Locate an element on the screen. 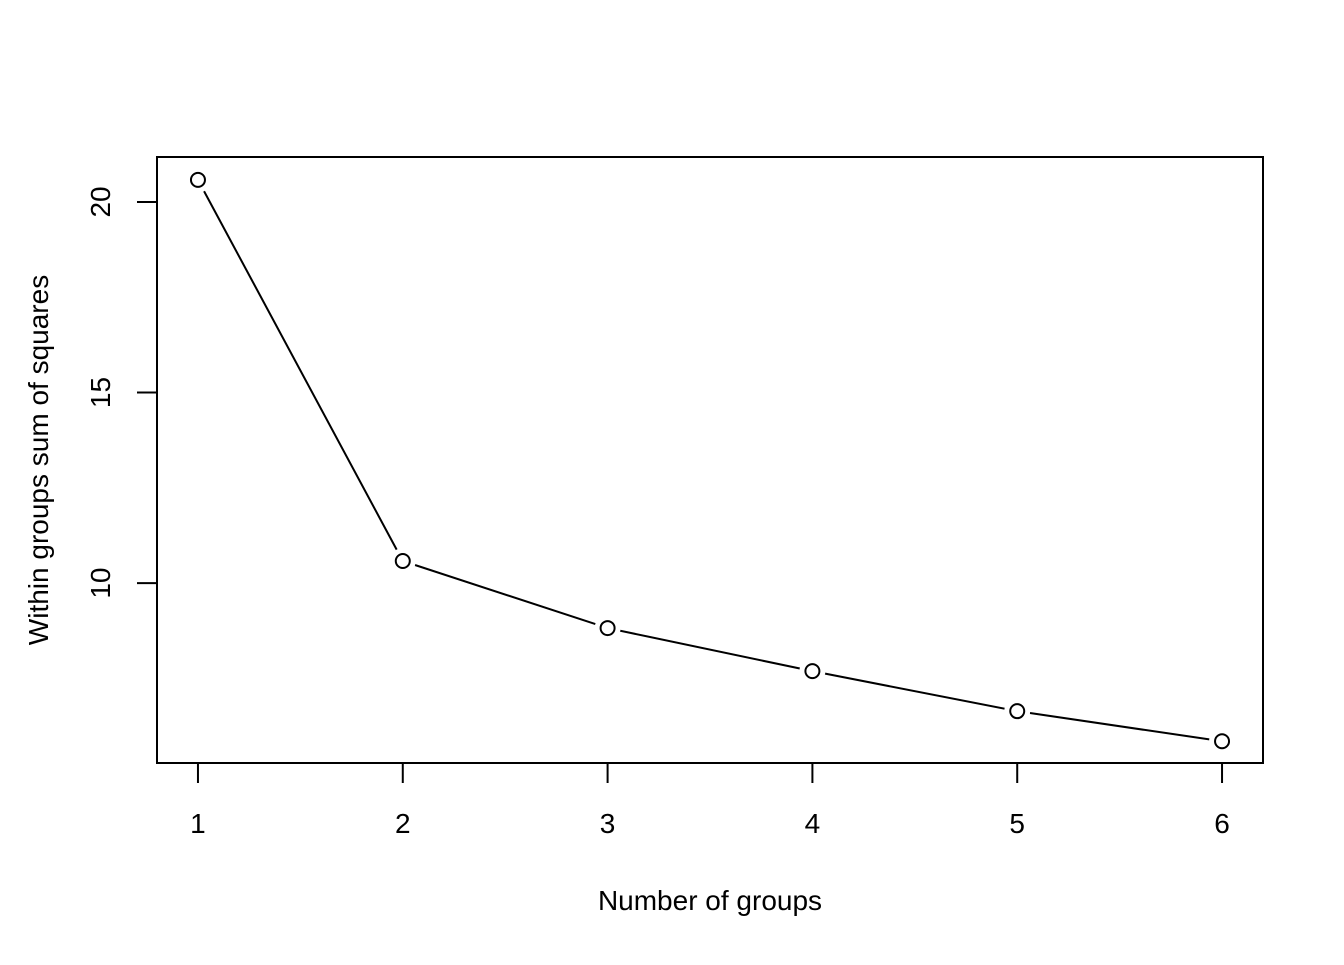  x-tick-label: 1 is located at coordinates (198, 823).